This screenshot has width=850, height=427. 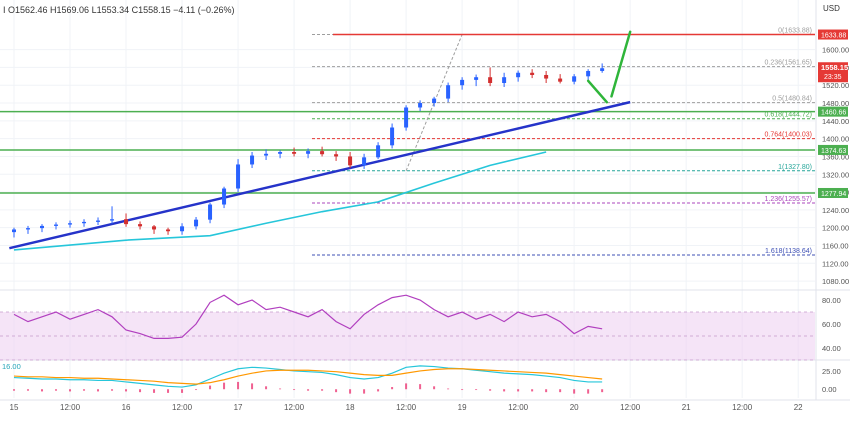 What do you see at coordinates (835, 103) in the screenshot?
I see `y-tick-label: 1480.00` at bounding box center [835, 103].